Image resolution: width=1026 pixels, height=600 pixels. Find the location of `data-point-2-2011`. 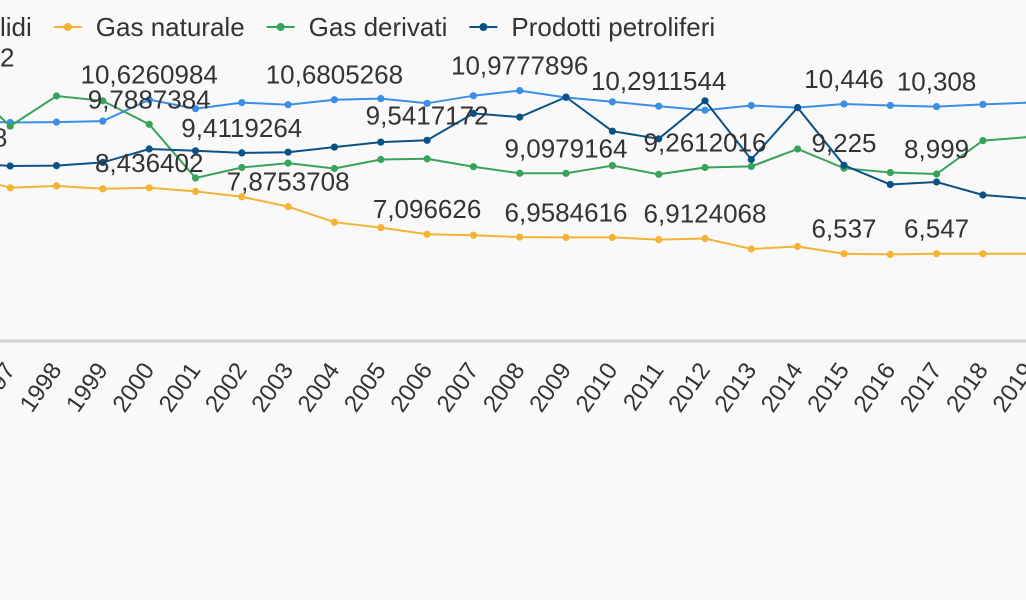

data-point-2-2011 is located at coordinates (659, 174).